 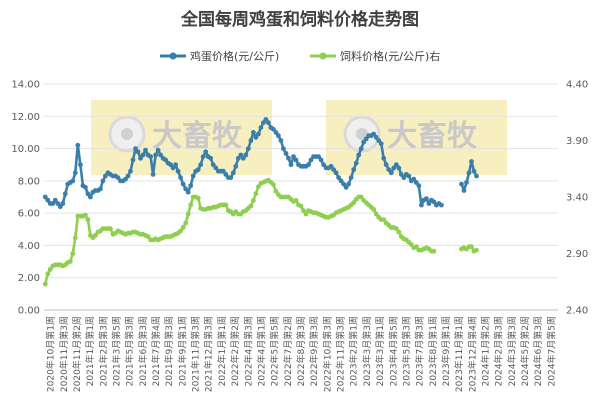 I want to click on x-tick-label: 2024年7月第5周, so click(x=551, y=351).